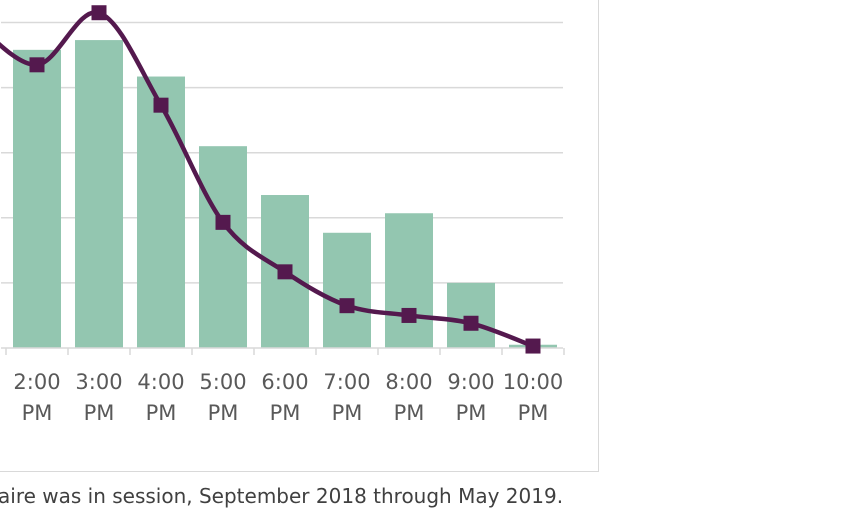  What do you see at coordinates (222, 382) in the screenshot?
I see `x-tick-label: 5:00` at bounding box center [222, 382].